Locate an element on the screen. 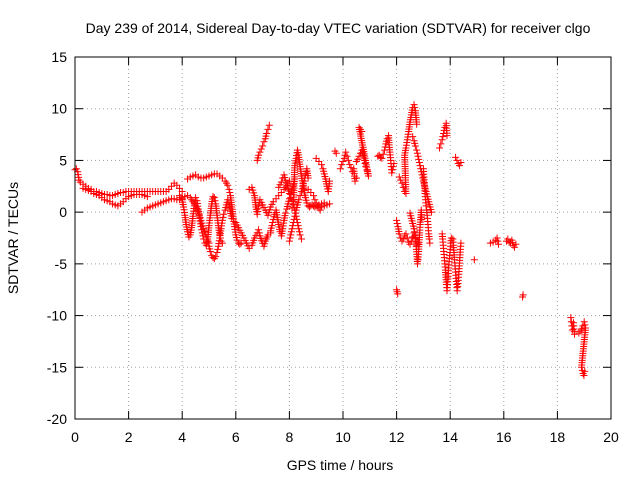  x-tick-labels: 0 2 4 6 8 10 12 14 16 18 20 is located at coordinates (345, 437).